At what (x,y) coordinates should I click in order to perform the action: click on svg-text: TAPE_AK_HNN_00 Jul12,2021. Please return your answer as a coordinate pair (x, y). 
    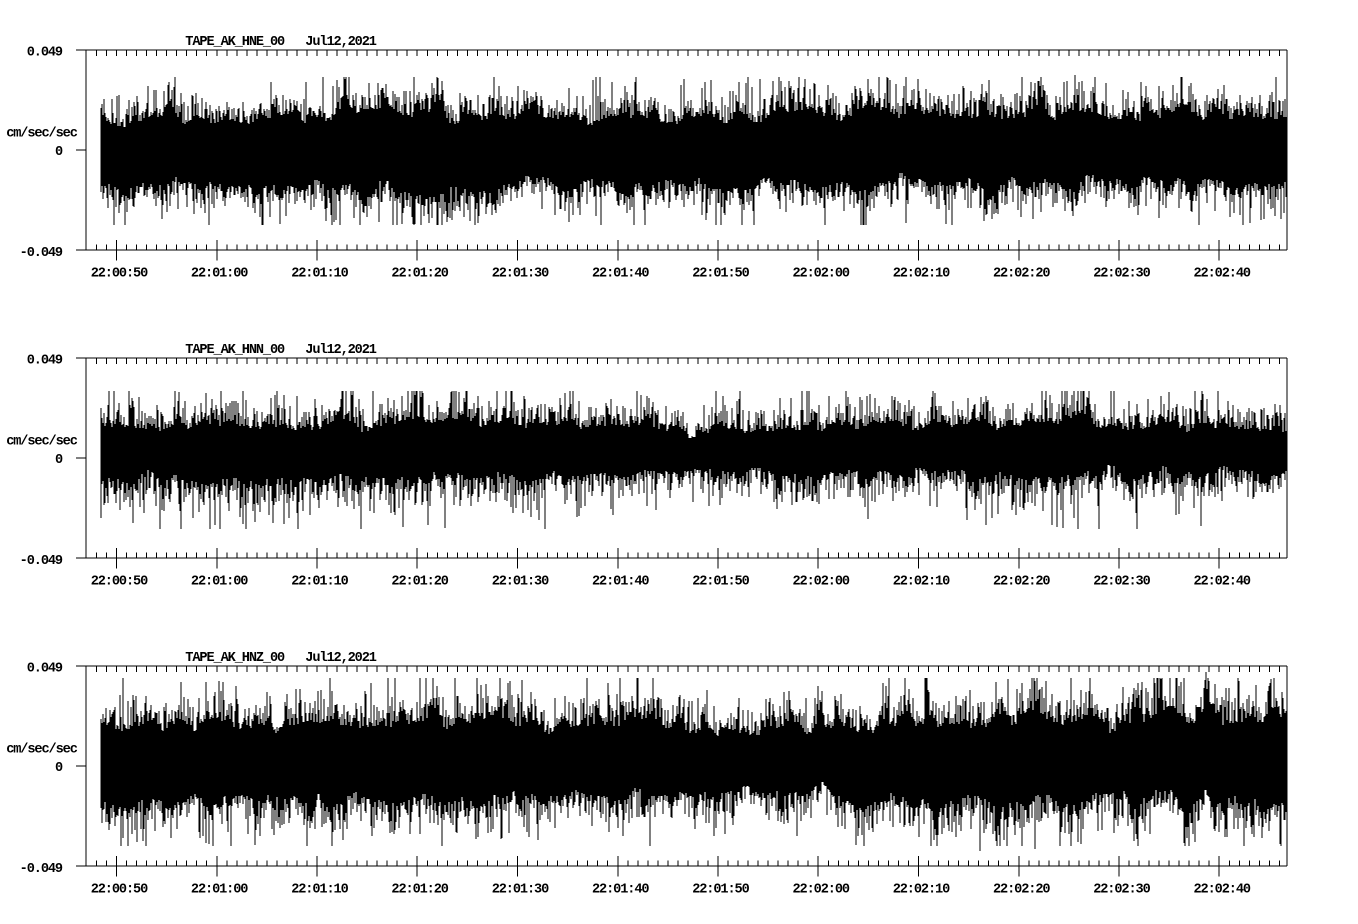
    Looking at the image, I should click on (280, 350).